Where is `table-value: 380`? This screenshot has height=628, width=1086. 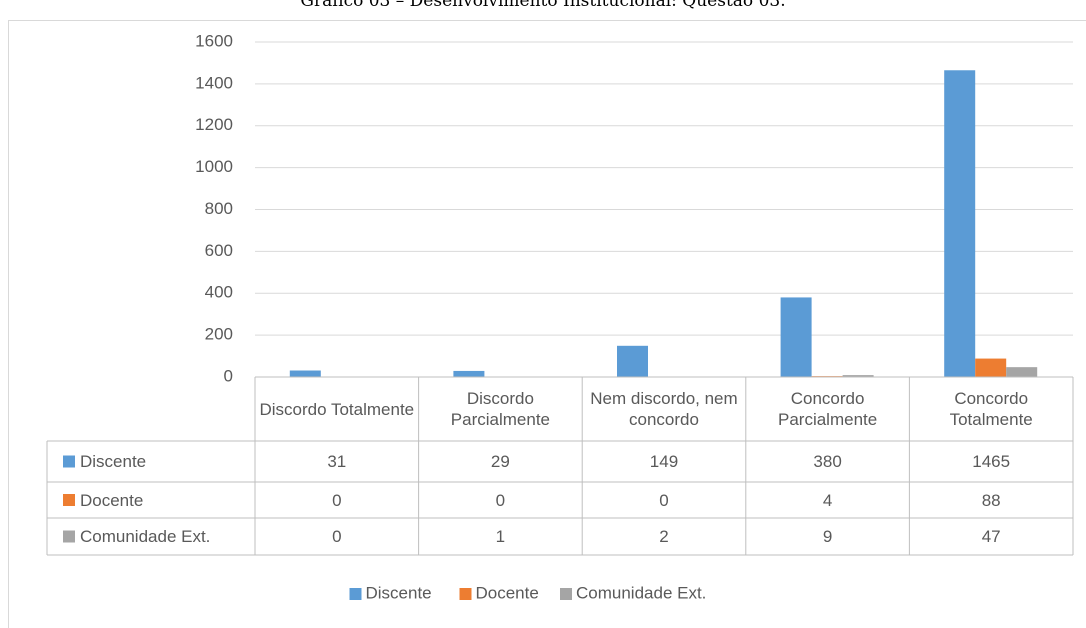 table-value: 380 is located at coordinates (827, 461).